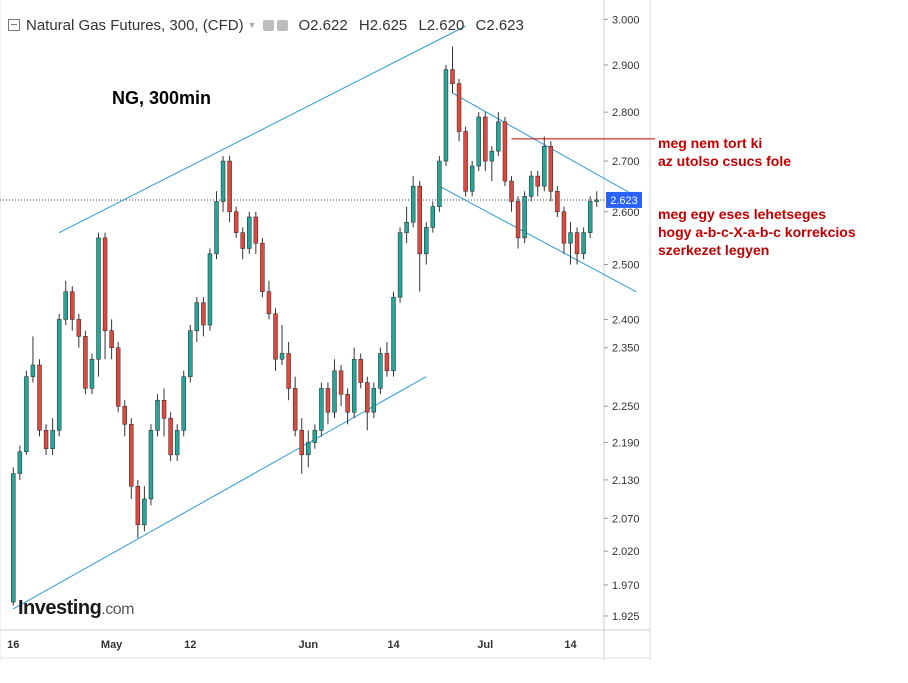 This screenshot has width=908, height=683. I want to click on settings-icon, so click(282, 25).